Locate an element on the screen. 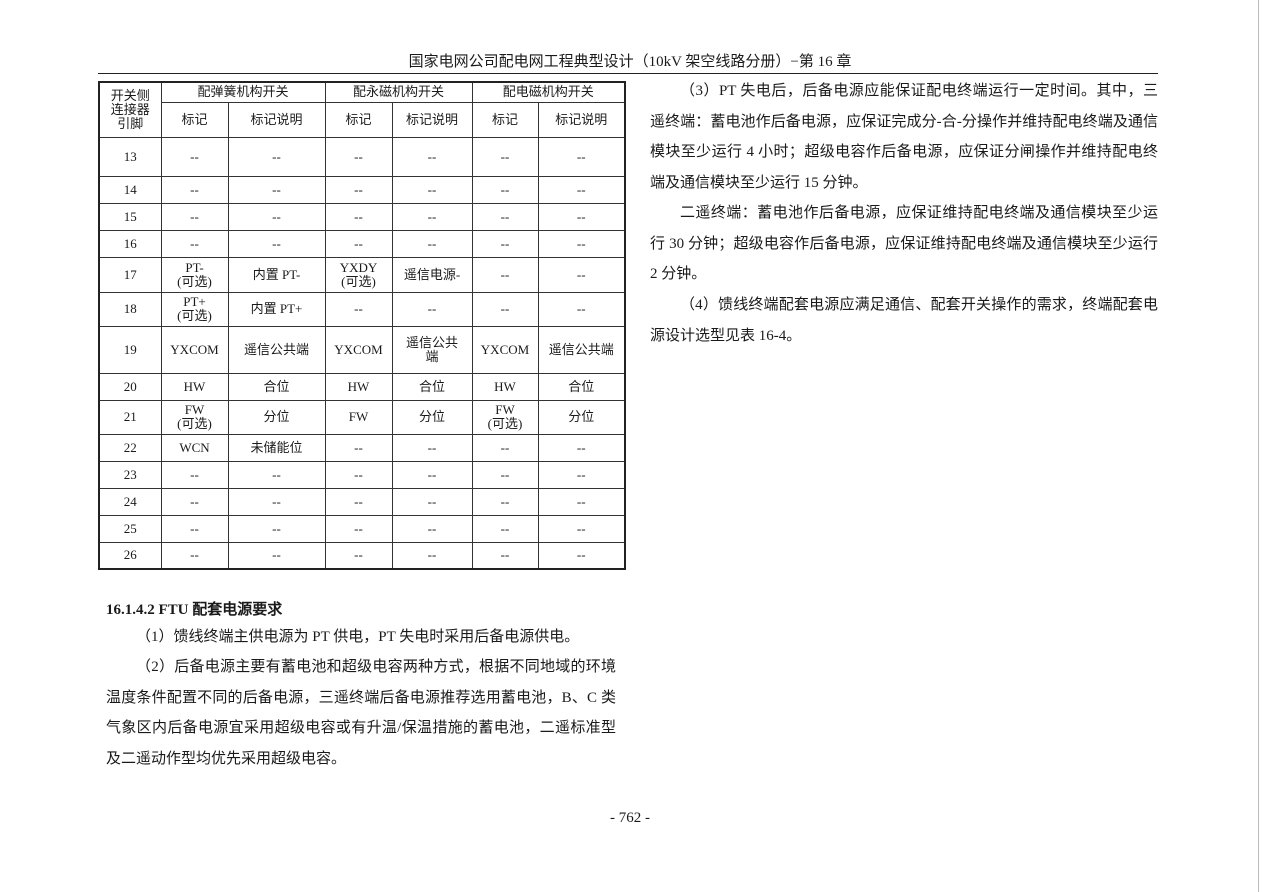  pin-number-cell: 13 is located at coordinates (130, 156).